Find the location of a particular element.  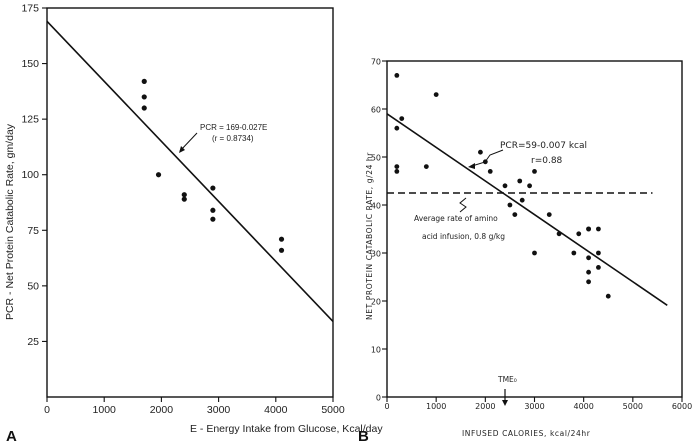

panel-b-reference-label-1: Average rate of amino is located at coordinates (456, 218).